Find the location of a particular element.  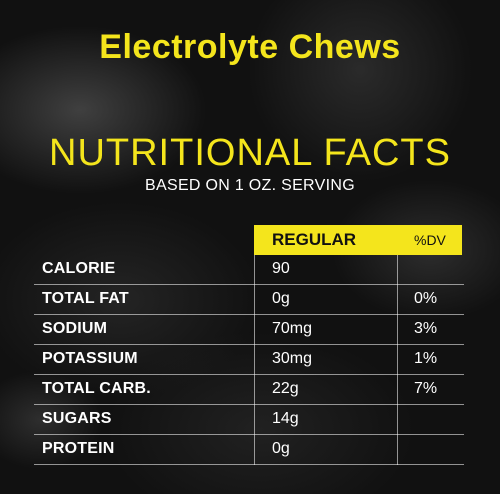

table-row: SODIUM 70mg 3% is located at coordinates (250, 330).